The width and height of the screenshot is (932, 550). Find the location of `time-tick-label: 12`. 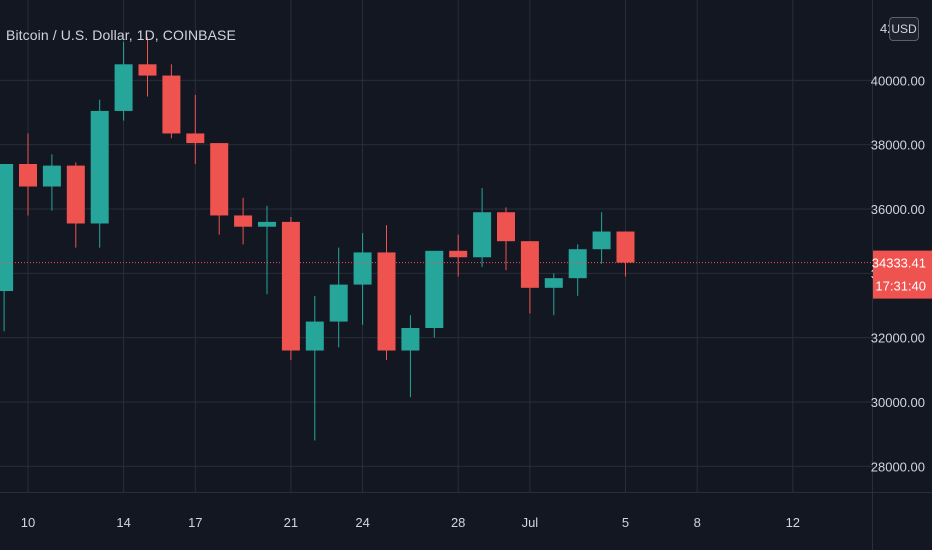

time-tick-label: 12 is located at coordinates (793, 522).